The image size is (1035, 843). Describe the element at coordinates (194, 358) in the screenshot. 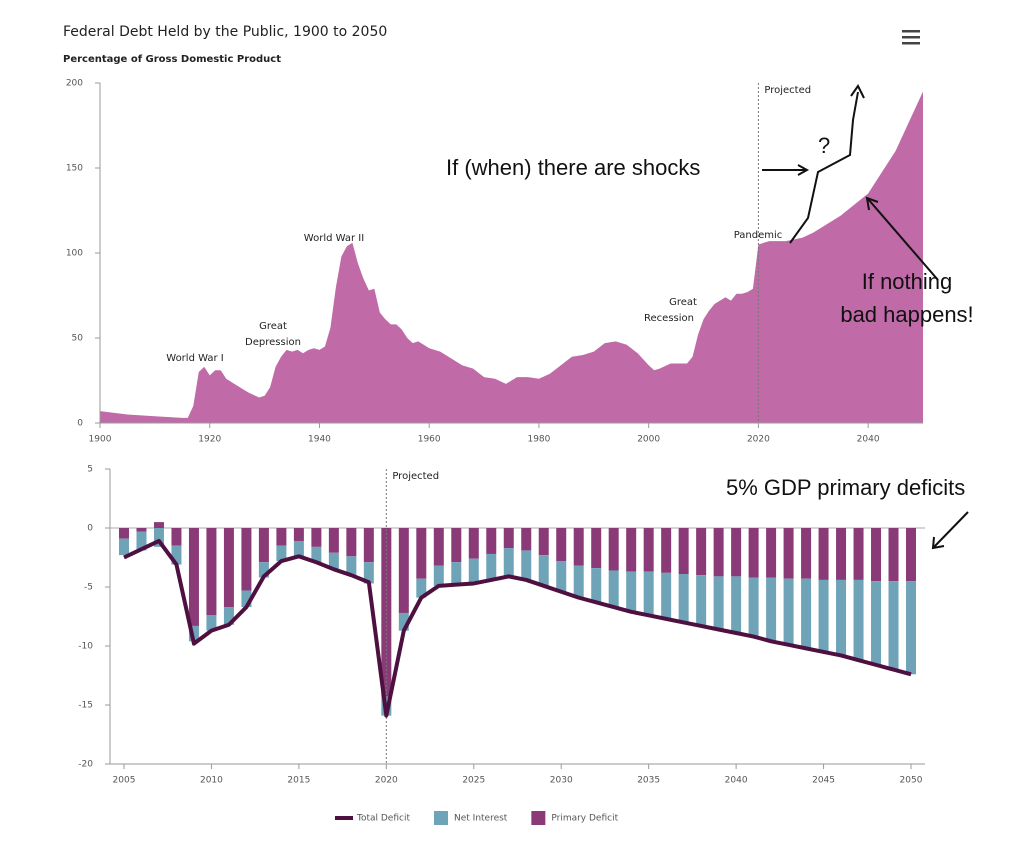

I see `annotation: World War I` at that location.